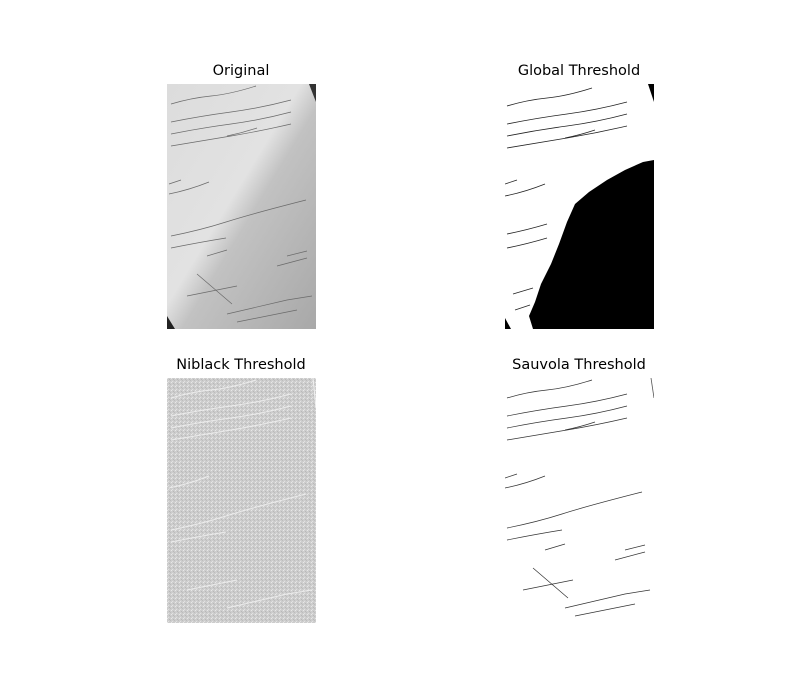 Image resolution: width=800 pixels, height=700 pixels. Describe the element at coordinates (579, 71) in the screenshot. I see `panel-title-global-threshold: Global Threshold` at that location.